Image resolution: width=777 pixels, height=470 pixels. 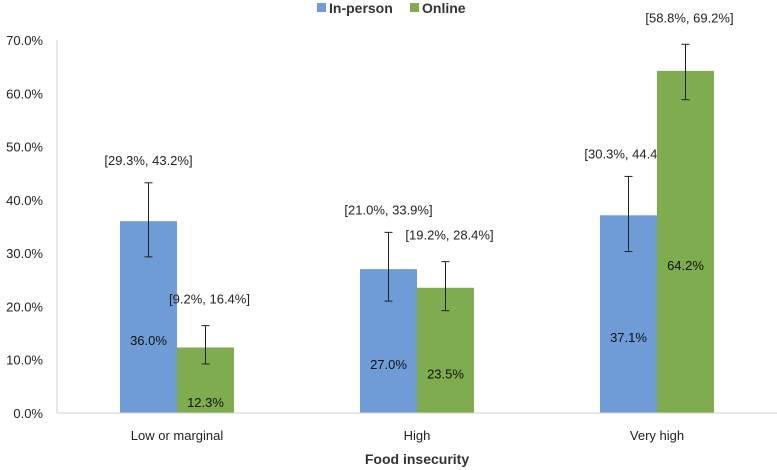 I want to click on ci-label: [21.0%, 33.9%], so click(x=388, y=209).